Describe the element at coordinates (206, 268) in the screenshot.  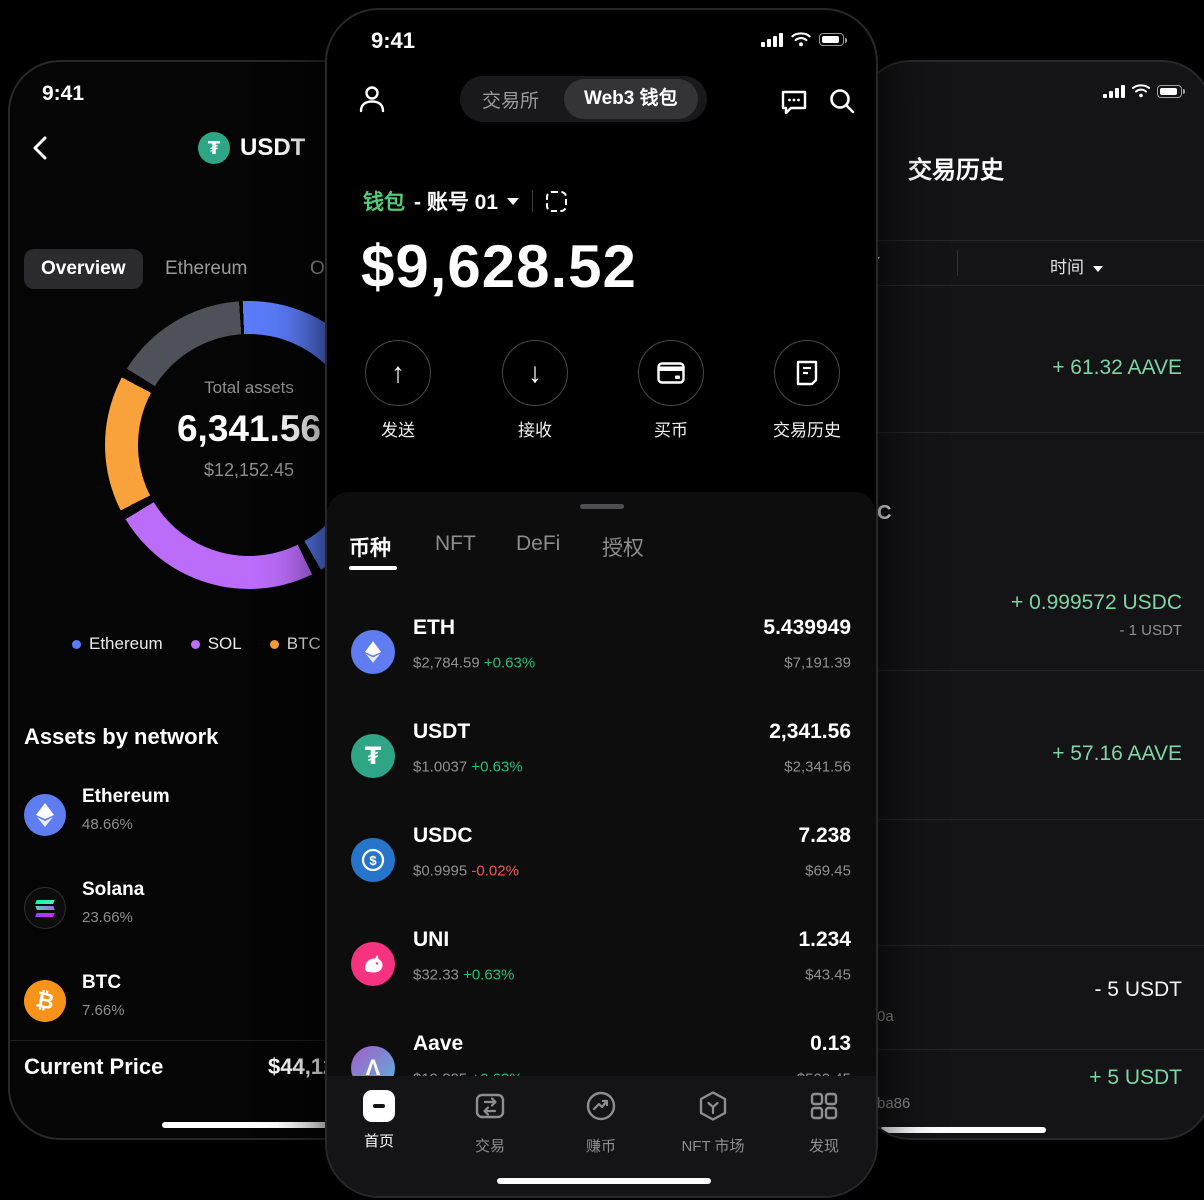
I see `tab-ethereum: Ethereum` at that location.